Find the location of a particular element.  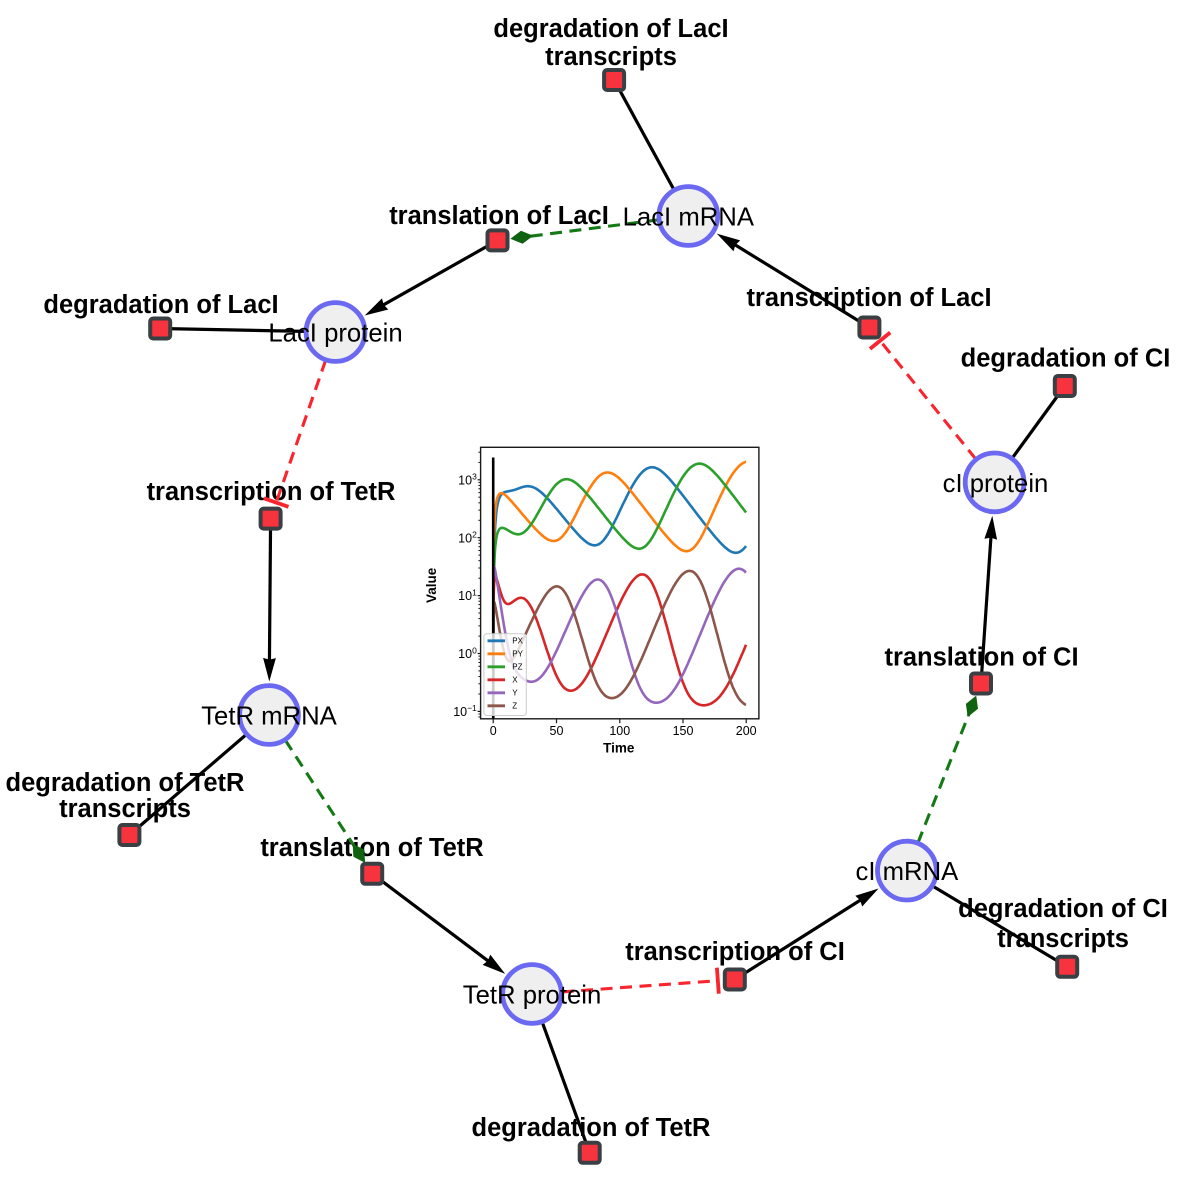

svg-text: 100 is located at coordinates (619, 731).